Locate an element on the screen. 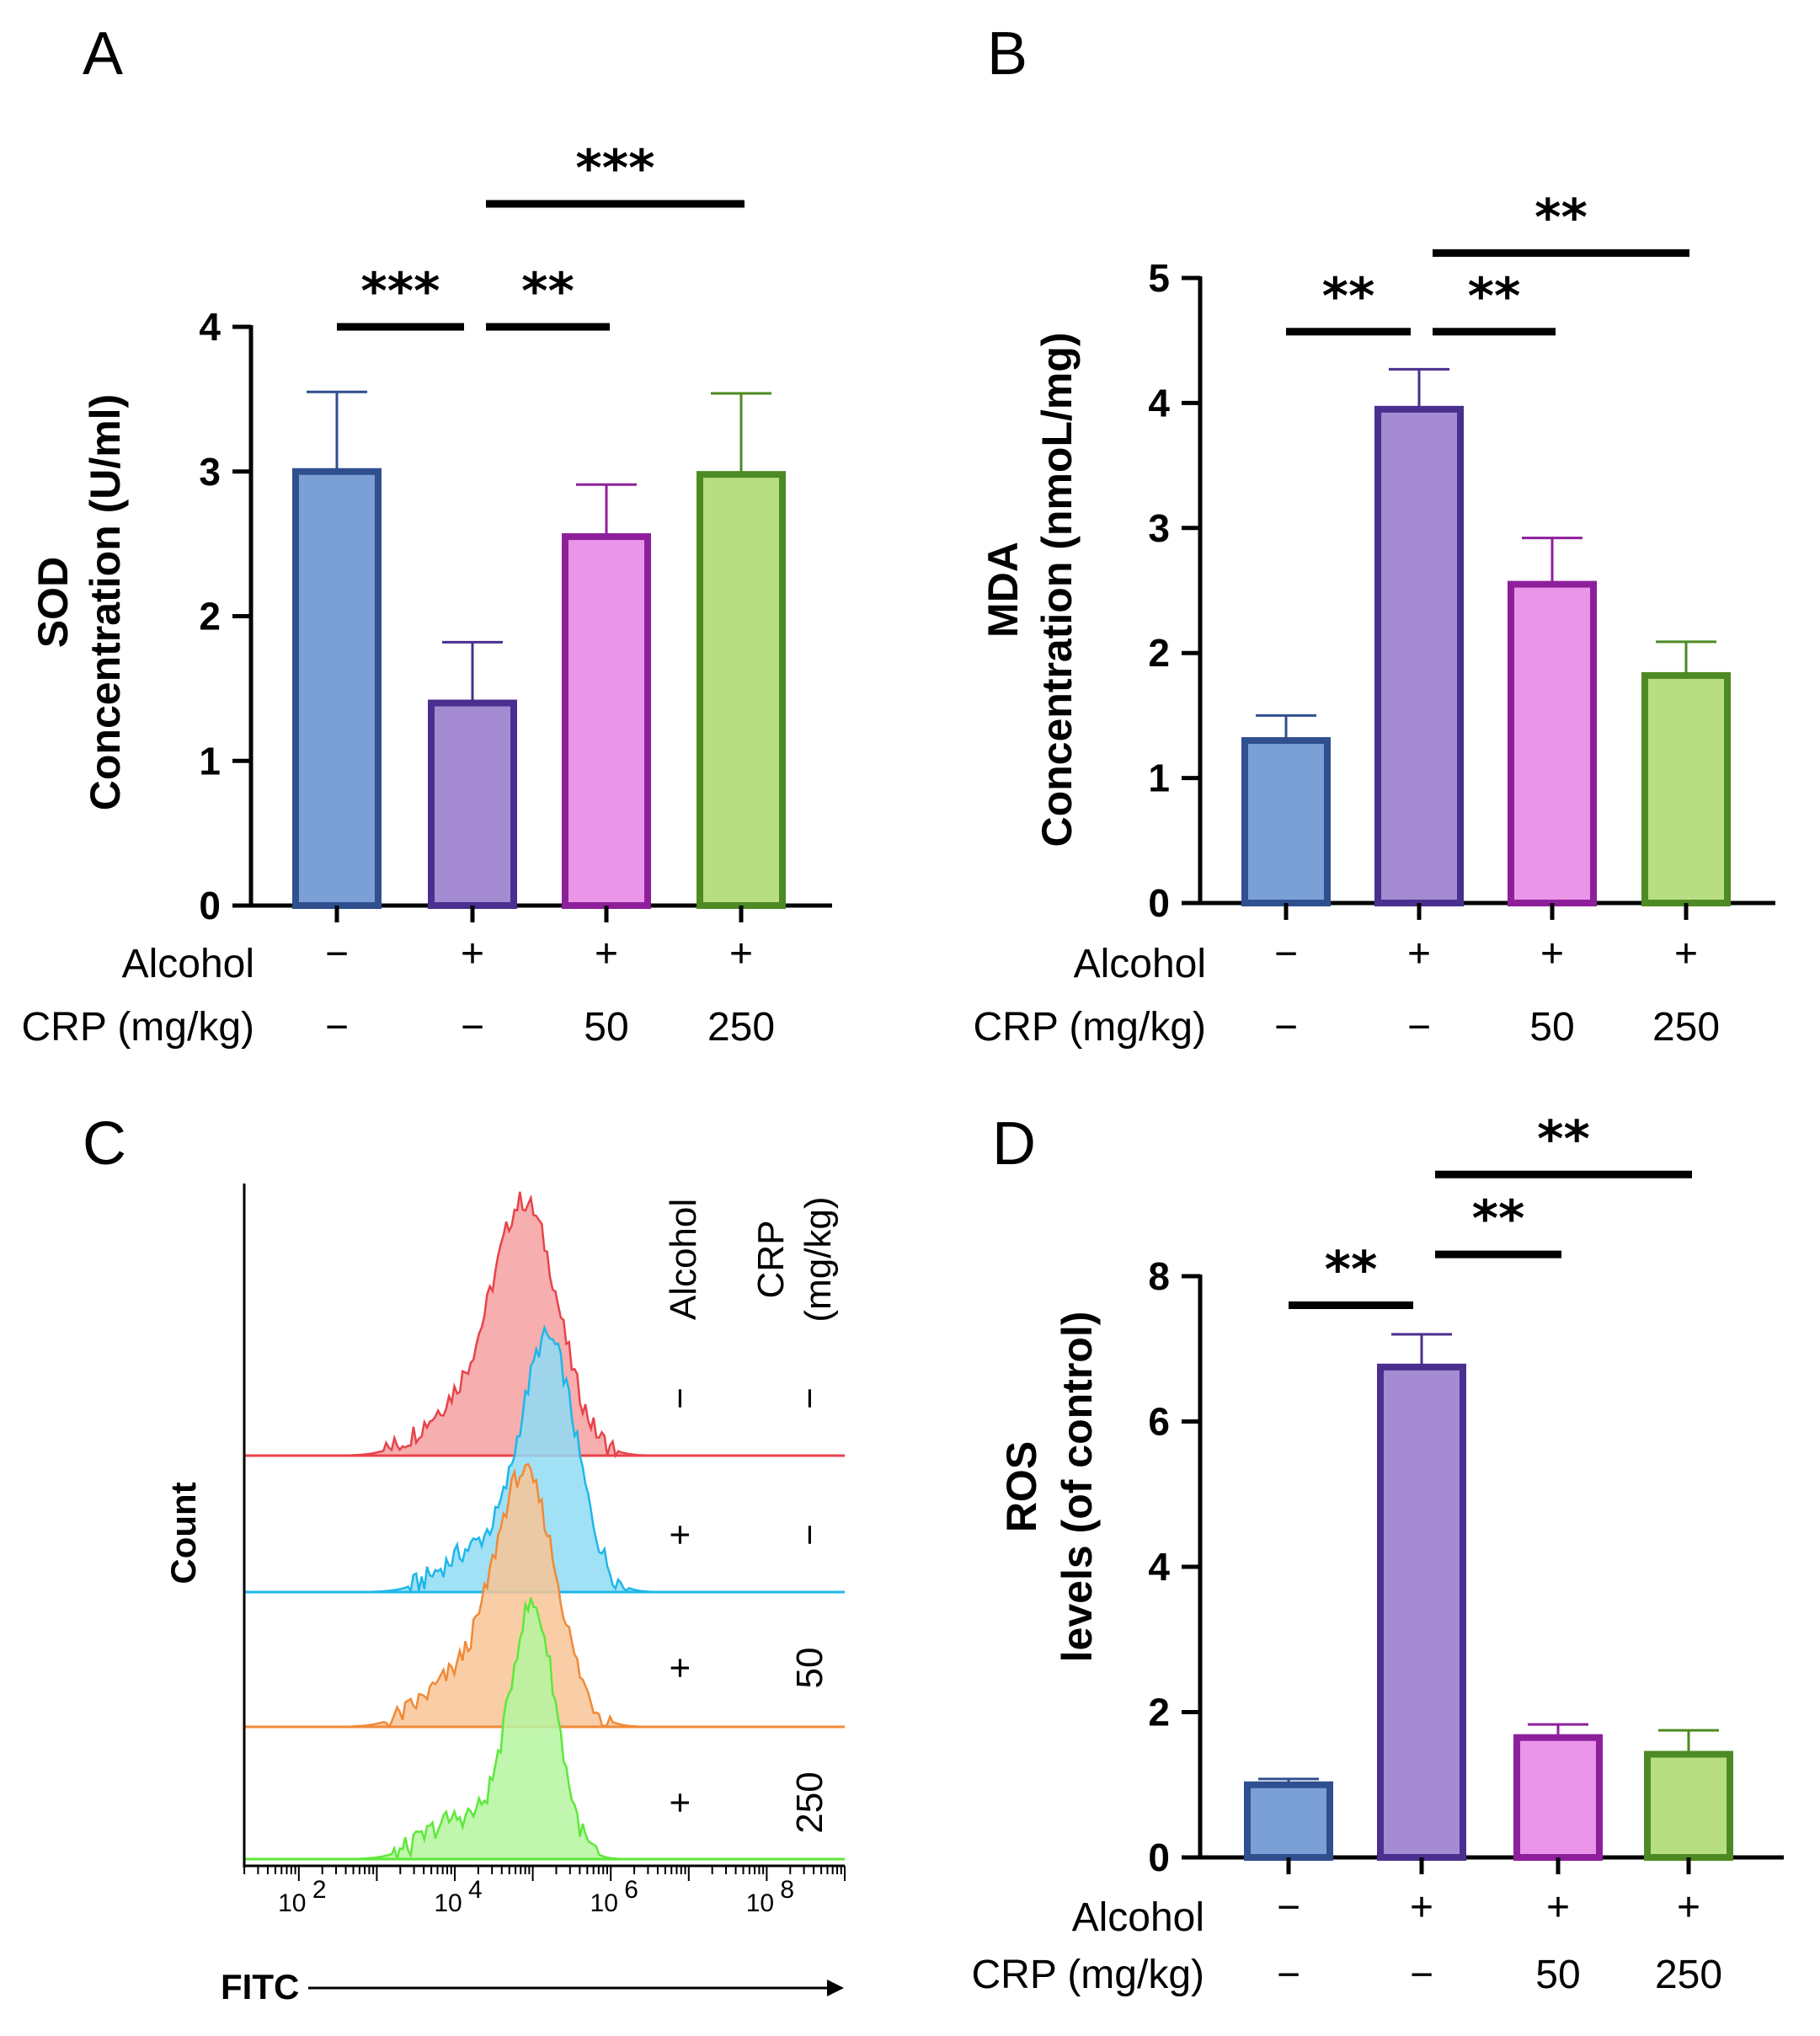  log-tick-exponent: 6 is located at coordinates (631, 1890).